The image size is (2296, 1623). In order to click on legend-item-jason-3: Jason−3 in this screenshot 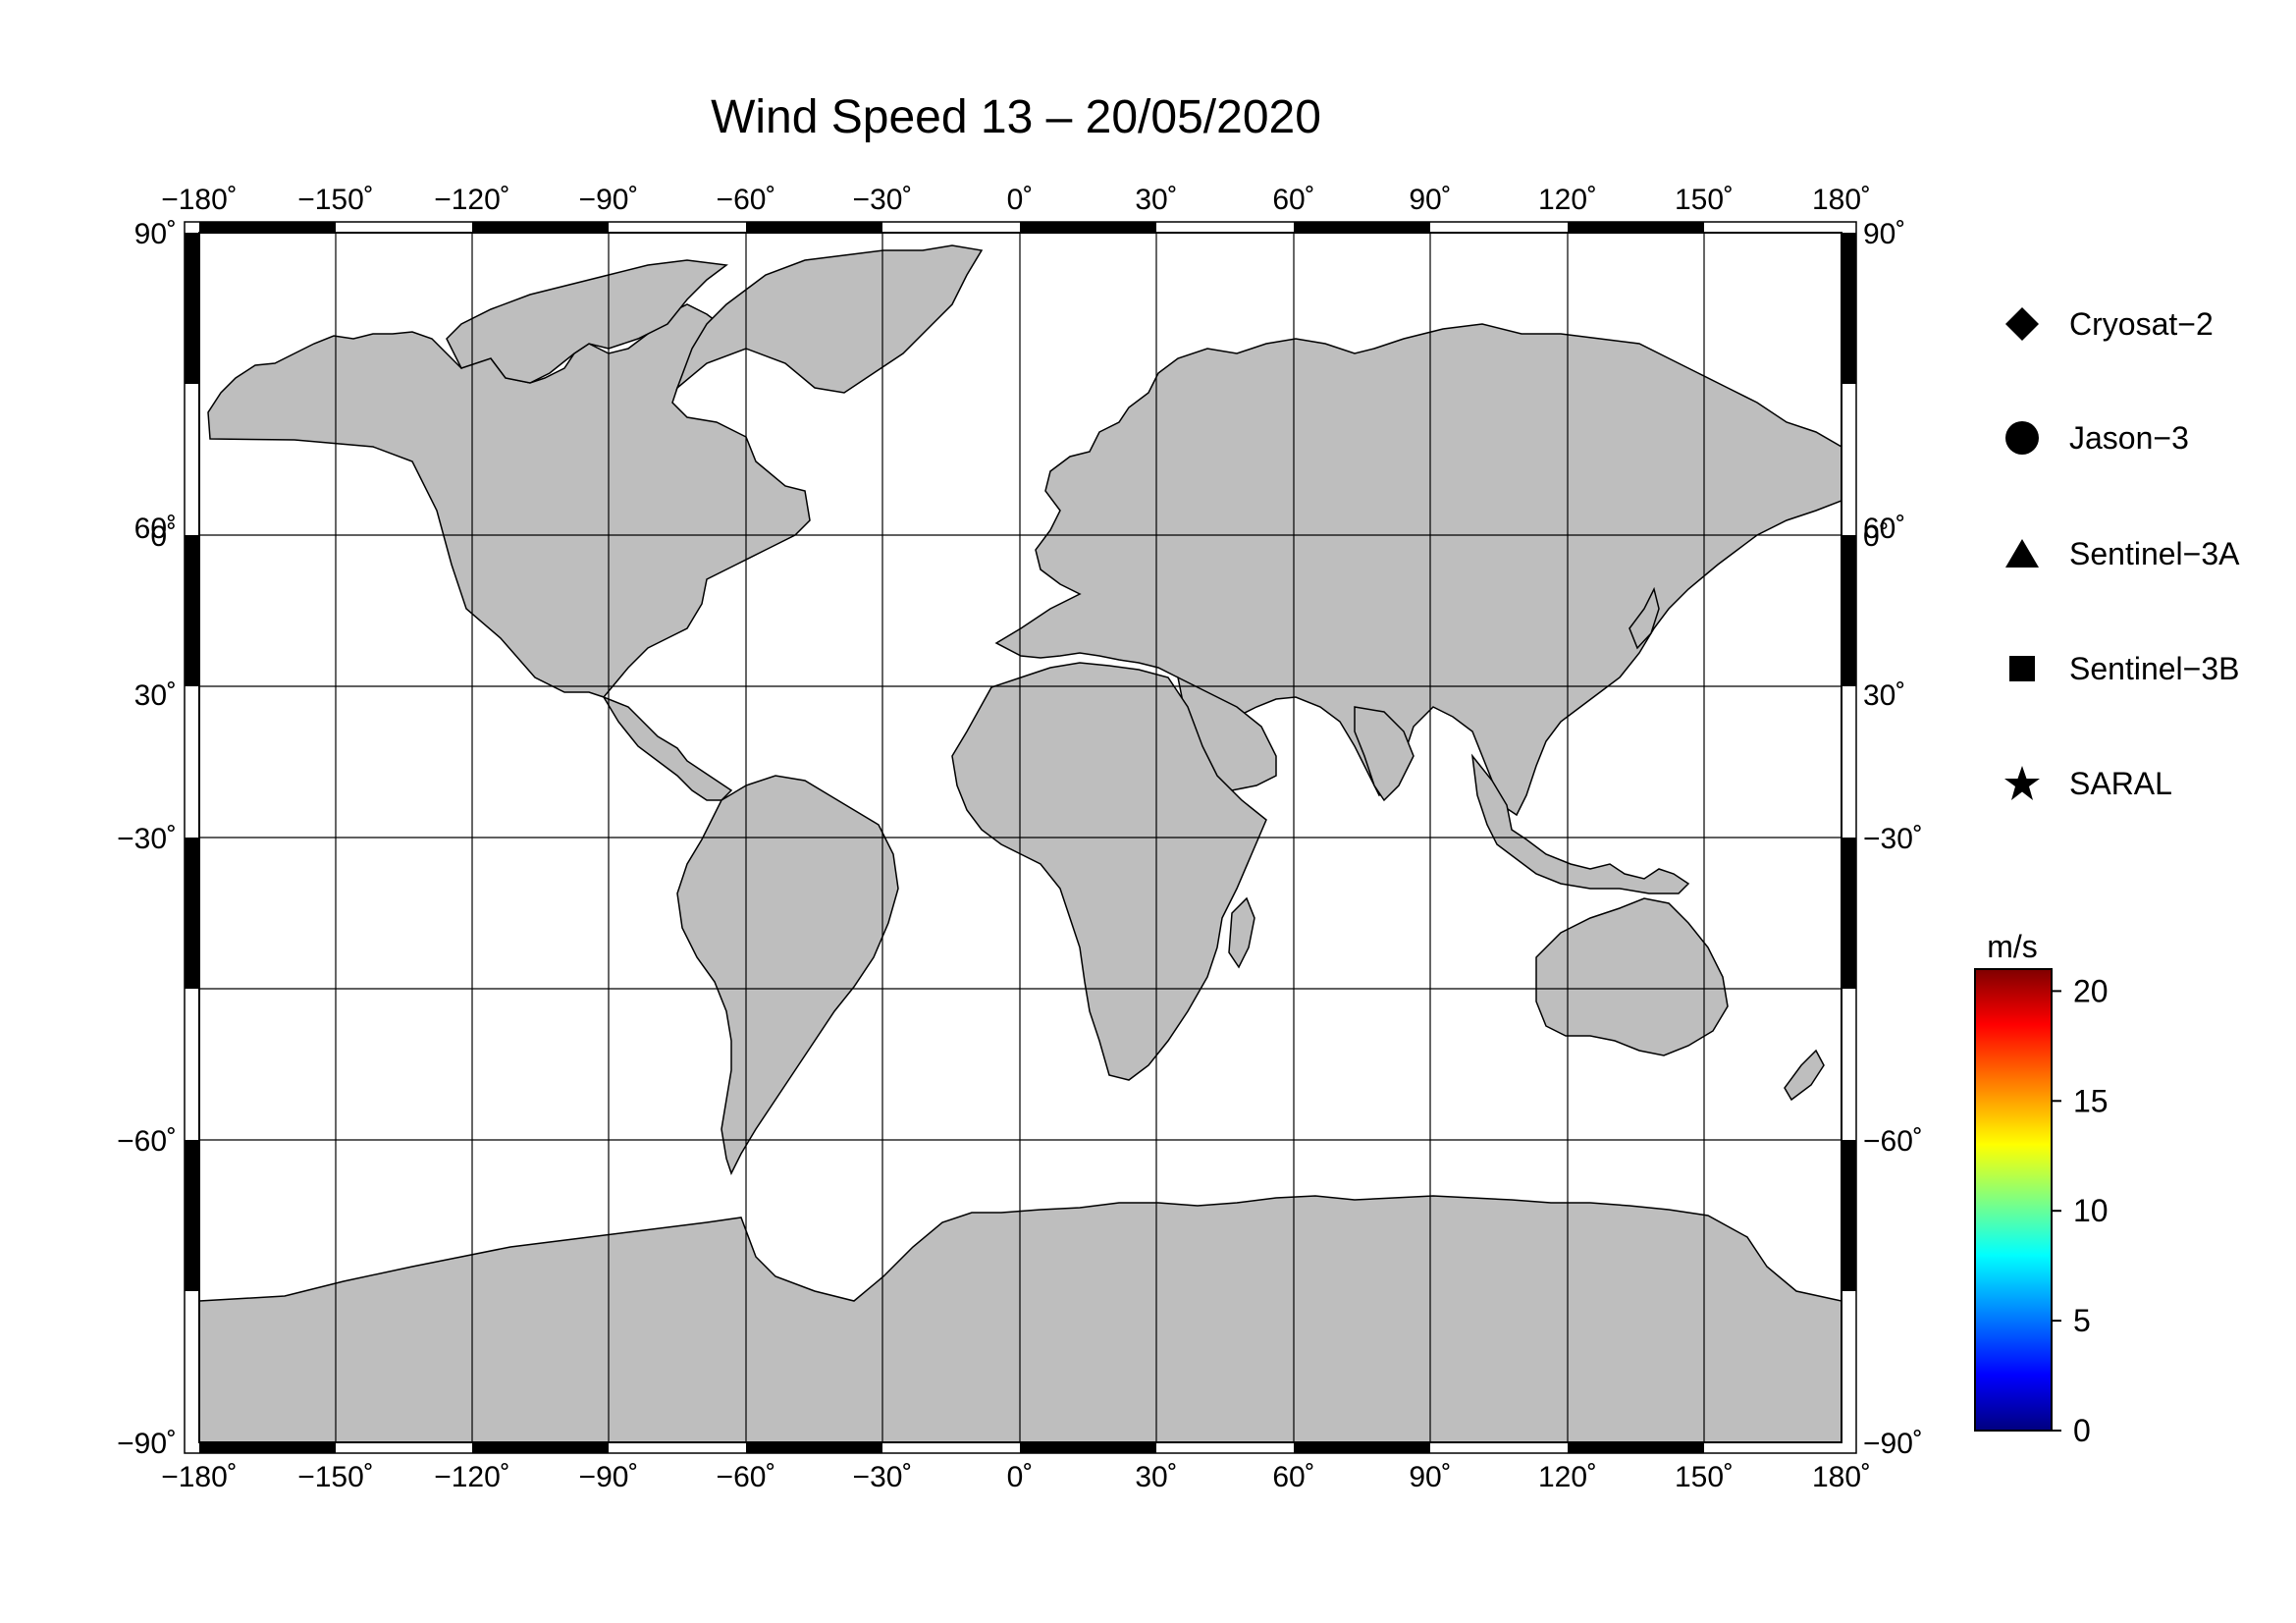, I will do `click(2095, 438)`.